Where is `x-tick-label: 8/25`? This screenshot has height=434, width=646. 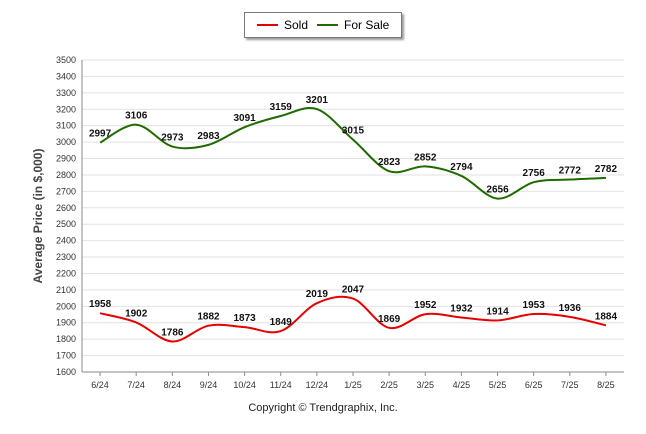 x-tick-label: 8/25 is located at coordinates (606, 385).